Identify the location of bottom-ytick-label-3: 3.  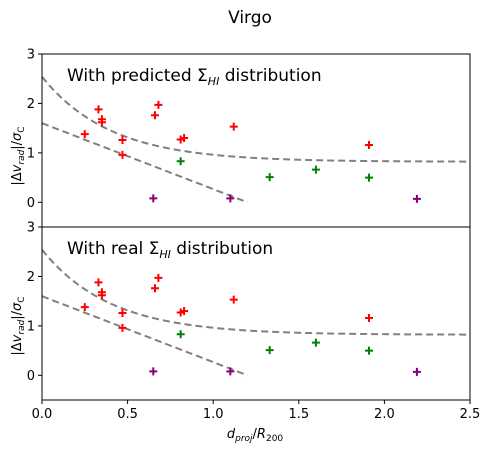
(31, 228).